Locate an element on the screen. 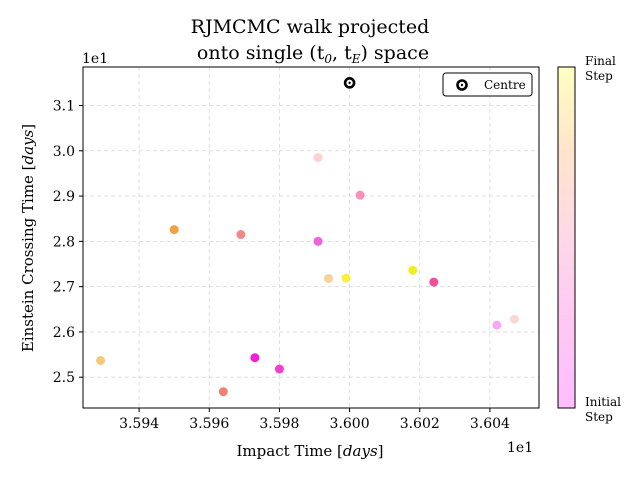 Image resolution: width=640 pixels, height=480 pixels. y-axis-ticks: 2.5 2.6 2.7 2.8 2.9 3.0 3.1 is located at coordinates (68, 242).